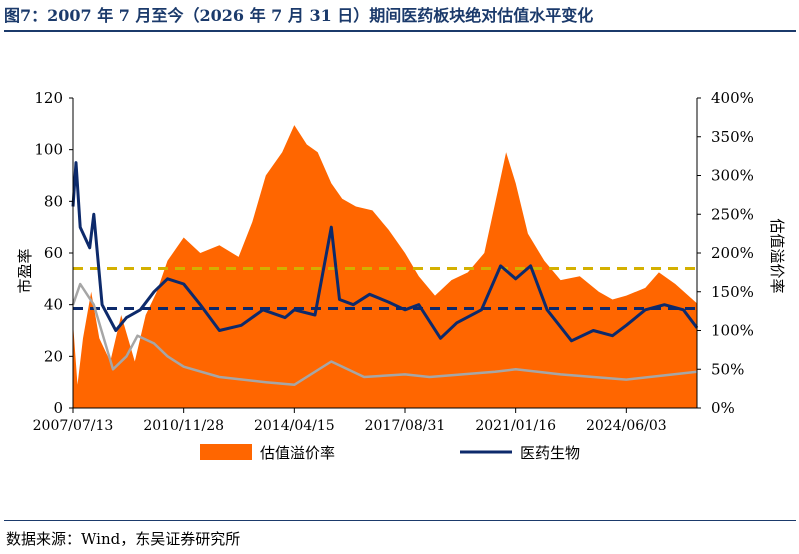 This screenshot has height=554, width=799. What do you see at coordinates (297, 453) in the screenshot?
I see `legend-label-premium: 估值溢价率` at bounding box center [297, 453].